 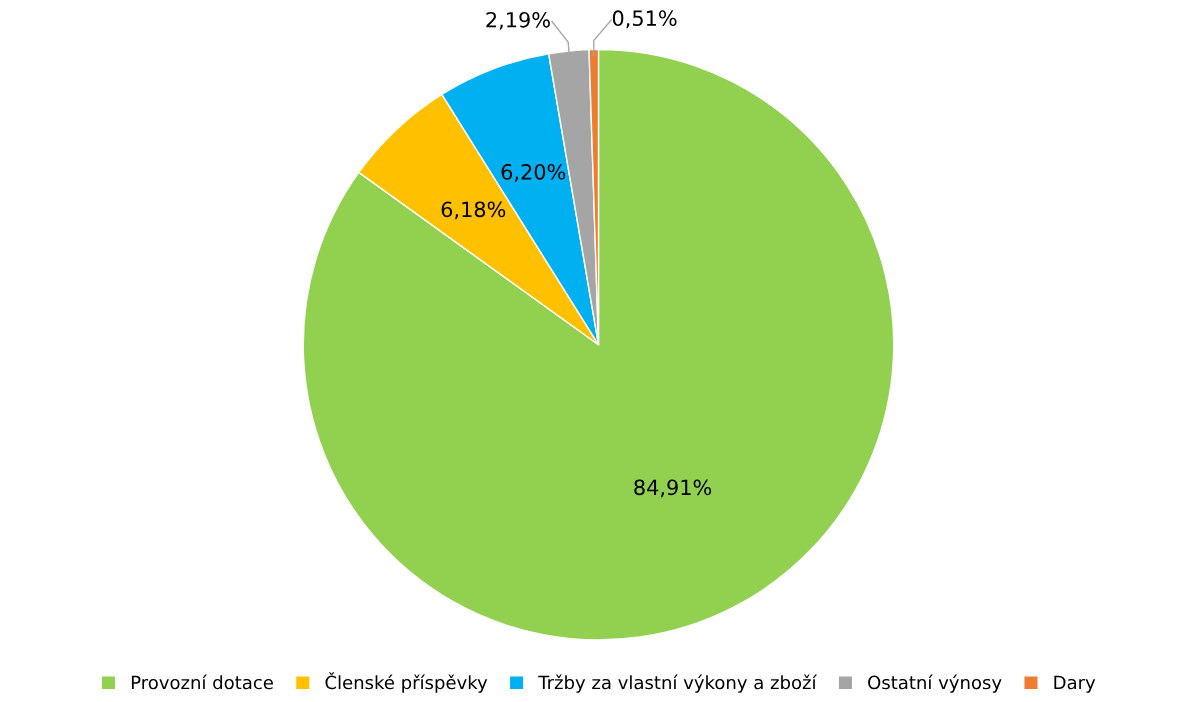 I want to click on legend-label: Členské příspěvky, so click(x=406, y=682).